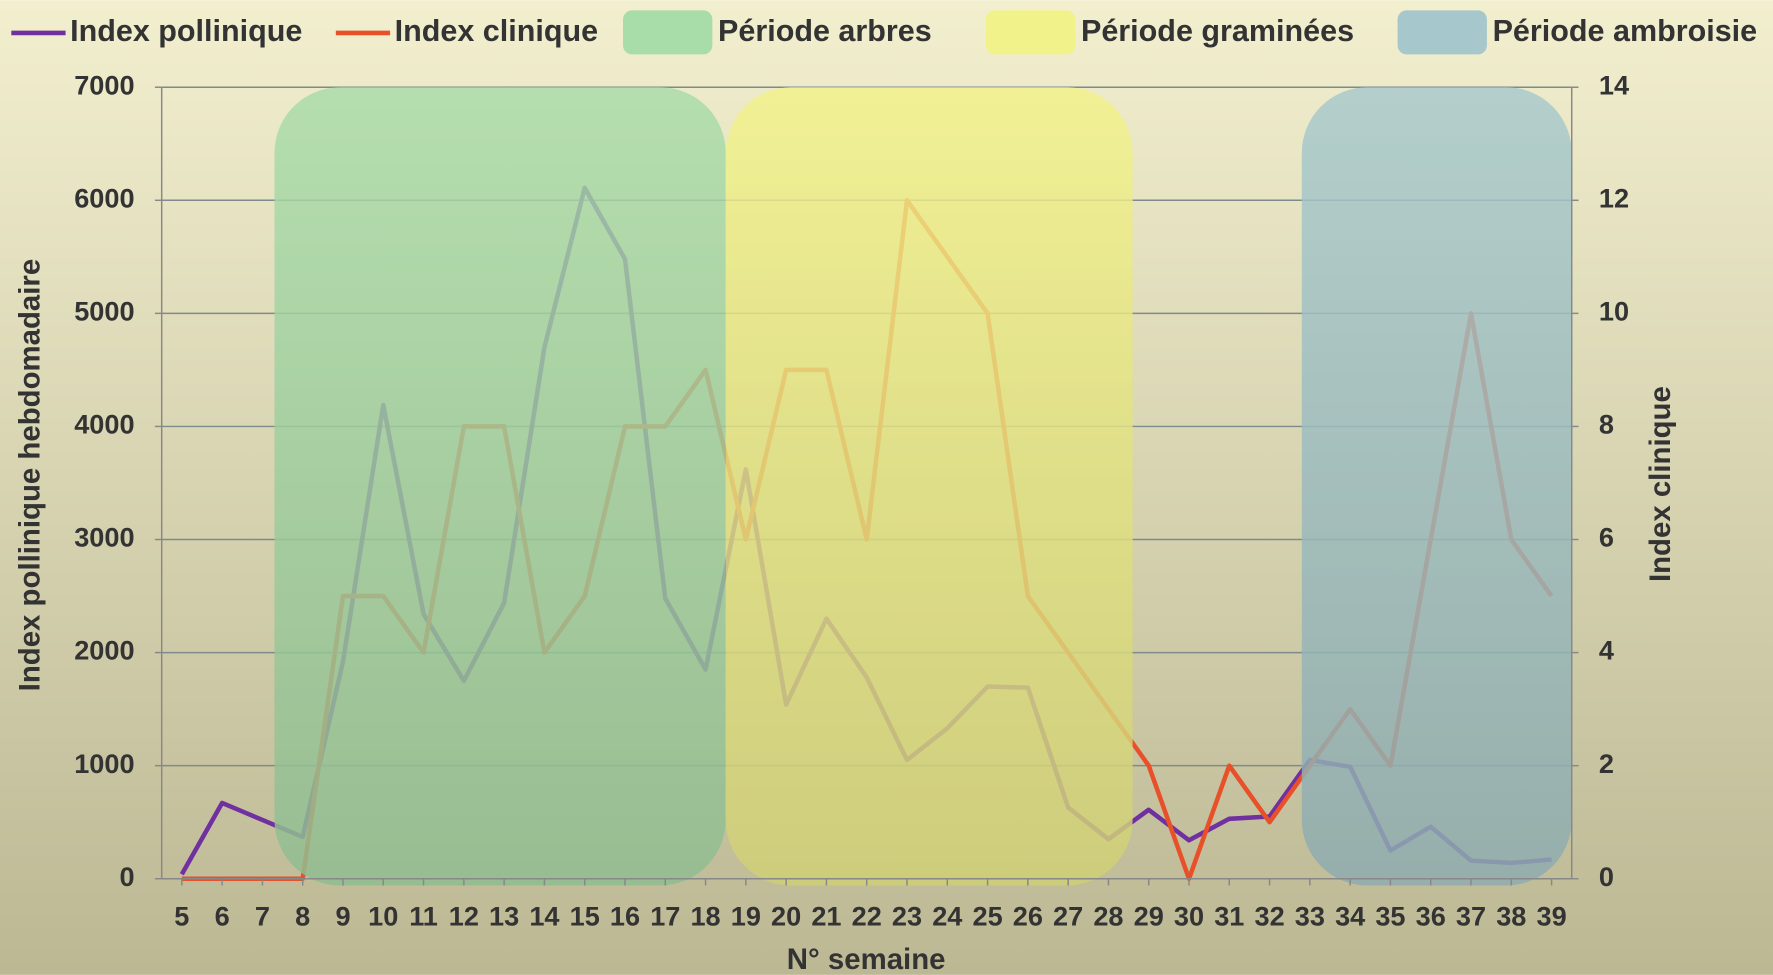 The image size is (1773, 975). What do you see at coordinates (1390, 915) in the screenshot?
I see `x-tick-label: 35` at bounding box center [1390, 915].